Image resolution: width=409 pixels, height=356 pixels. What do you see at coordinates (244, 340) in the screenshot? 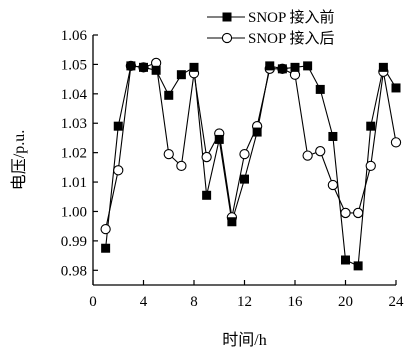
I see `x-axis-label: 时间/h` at bounding box center [244, 340].